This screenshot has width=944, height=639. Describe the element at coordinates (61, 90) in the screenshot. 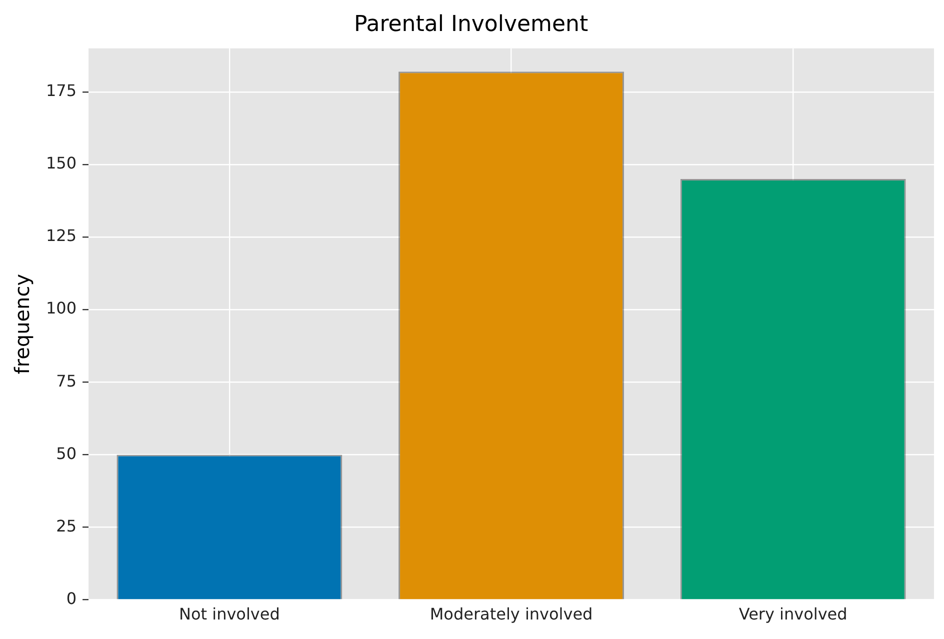

I see `y-tick-label: 175` at that location.